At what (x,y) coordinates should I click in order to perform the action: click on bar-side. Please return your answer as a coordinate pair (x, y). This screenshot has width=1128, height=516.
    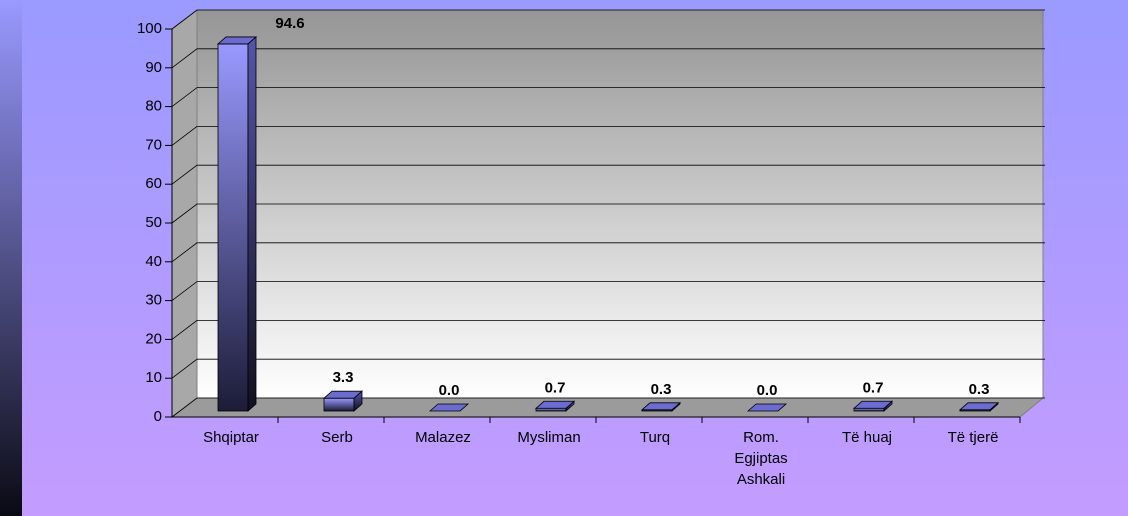
    Looking at the image, I should click on (252, 224).